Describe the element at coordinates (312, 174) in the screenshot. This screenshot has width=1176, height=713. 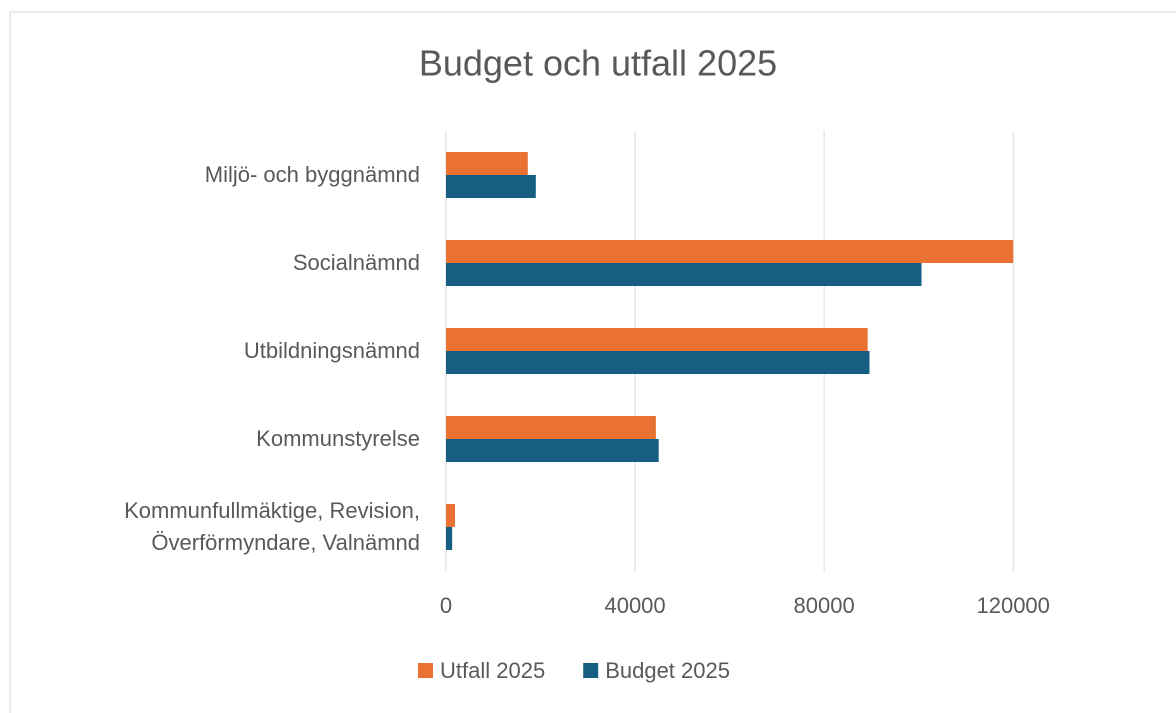
I see `y-tick-label: Miljö- och byggnämnd` at that location.